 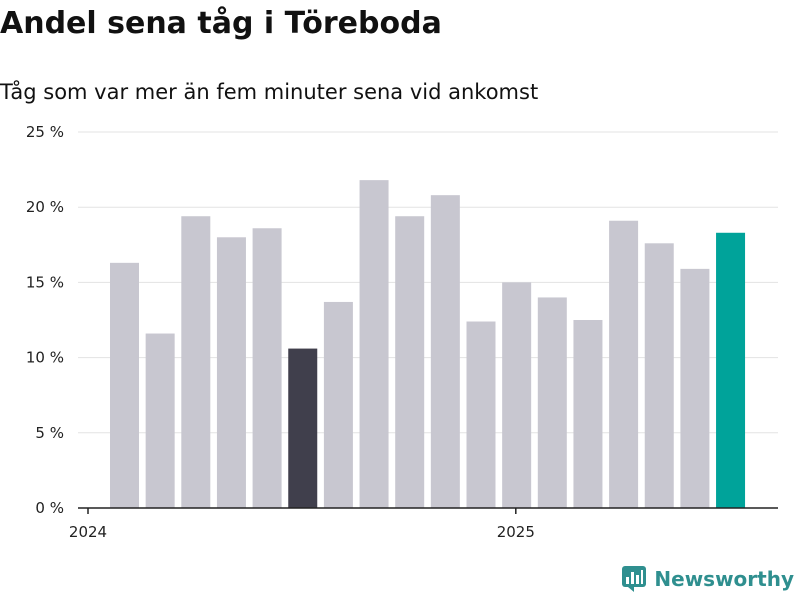 What do you see at coordinates (45, 207) in the screenshot?
I see `y-tick-label: 20 %` at bounding box center [45, 207].